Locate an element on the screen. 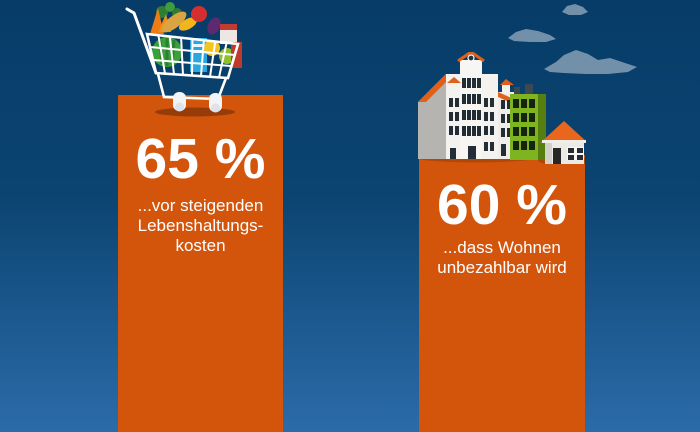  value-label: 65 % is located at coordinates (200, 159).